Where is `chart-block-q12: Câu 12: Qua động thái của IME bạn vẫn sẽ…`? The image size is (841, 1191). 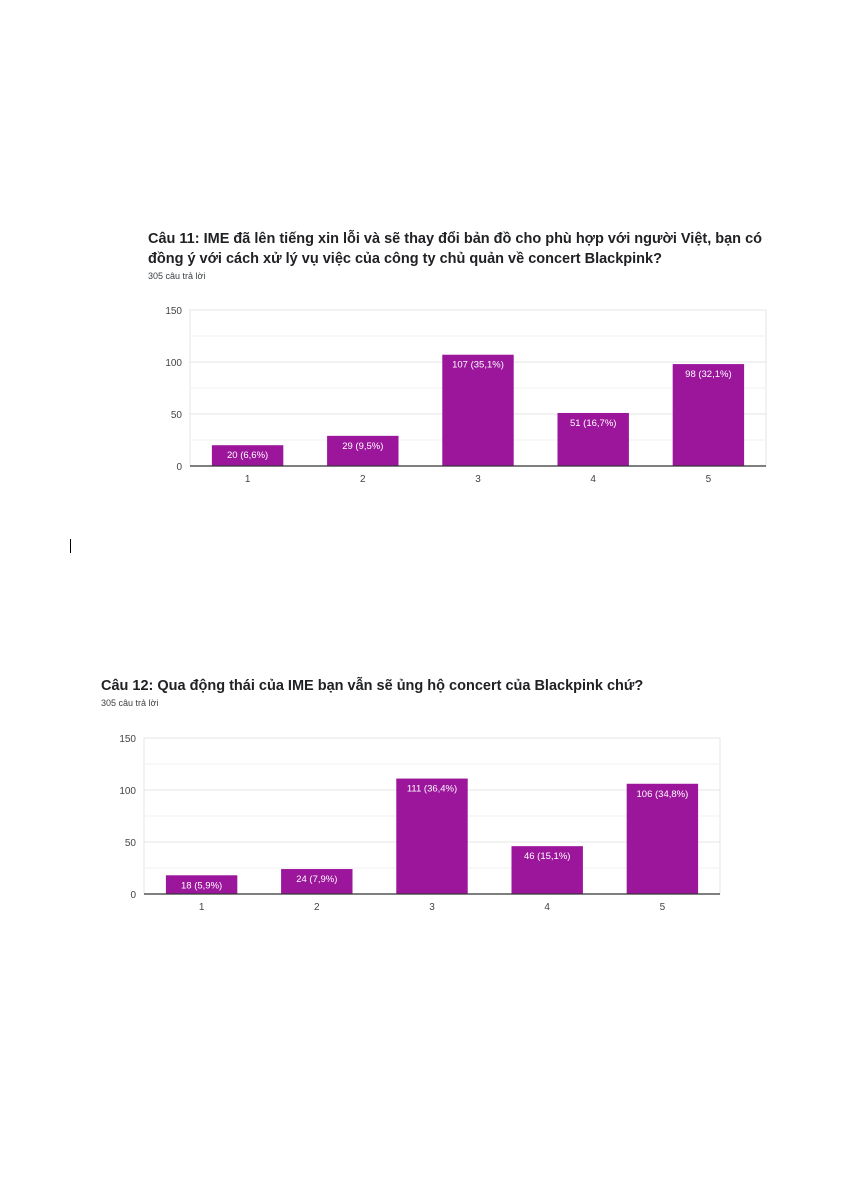 chart-block-q12: Câu 12: Qua động thái của IME bạn vẫn sẽ… is located at coordinates (426, 692).